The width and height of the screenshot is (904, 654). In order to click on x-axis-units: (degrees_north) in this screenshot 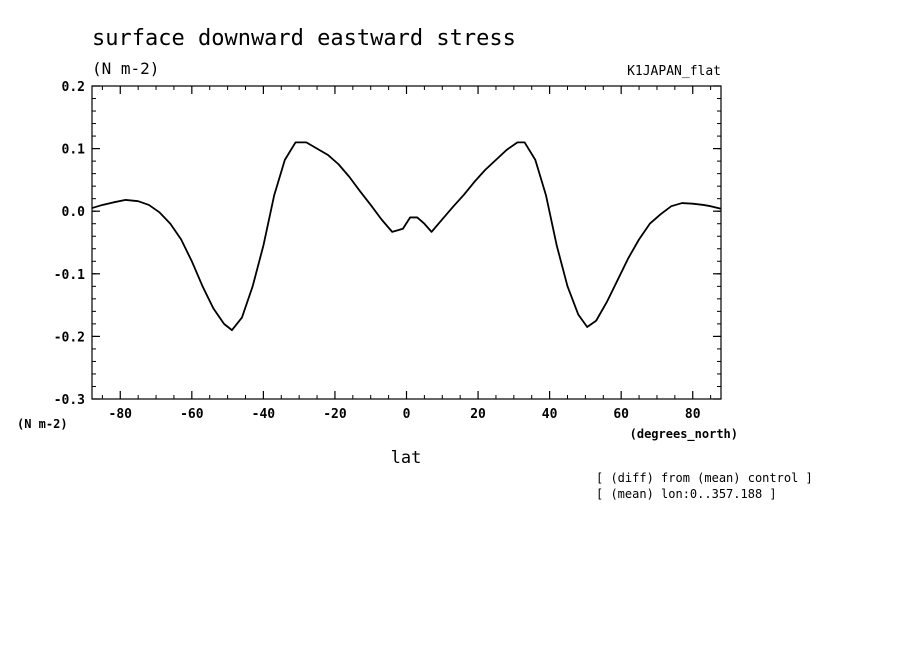, I will do `click(684, 434)`.